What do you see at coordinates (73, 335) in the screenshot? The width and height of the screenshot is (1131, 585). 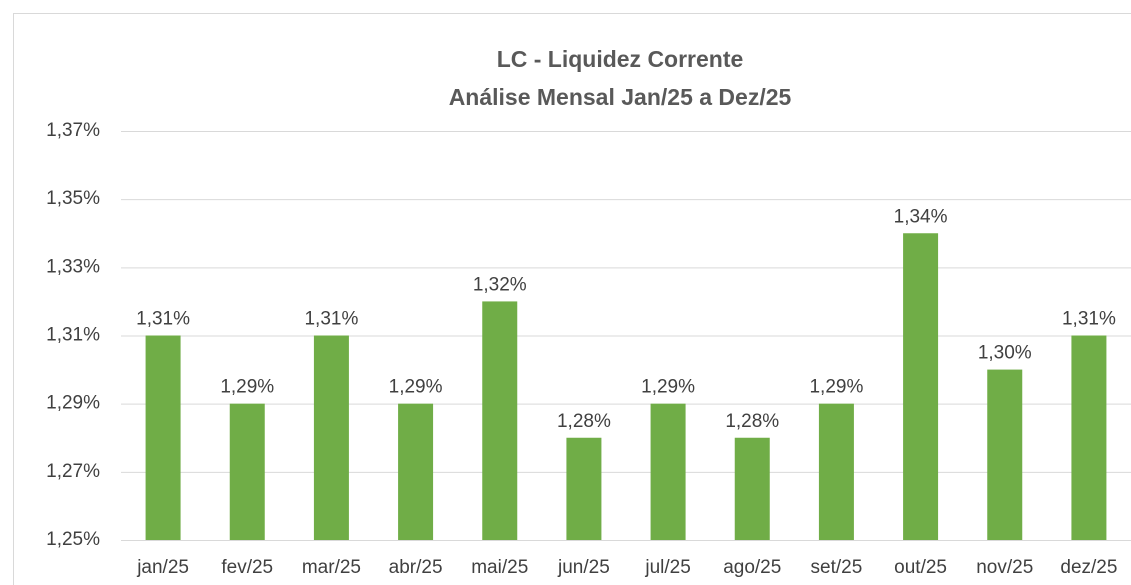 I see `y-tick-label: 1,31%` at bounding box center [73, 335].